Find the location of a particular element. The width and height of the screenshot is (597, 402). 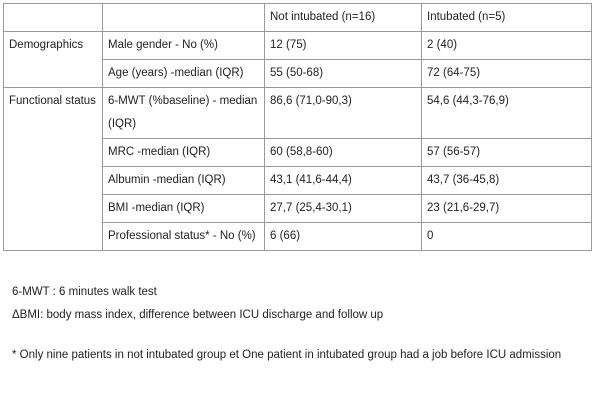

not-intubated-cell: 12 (75) is located at coordinates (343, 45).